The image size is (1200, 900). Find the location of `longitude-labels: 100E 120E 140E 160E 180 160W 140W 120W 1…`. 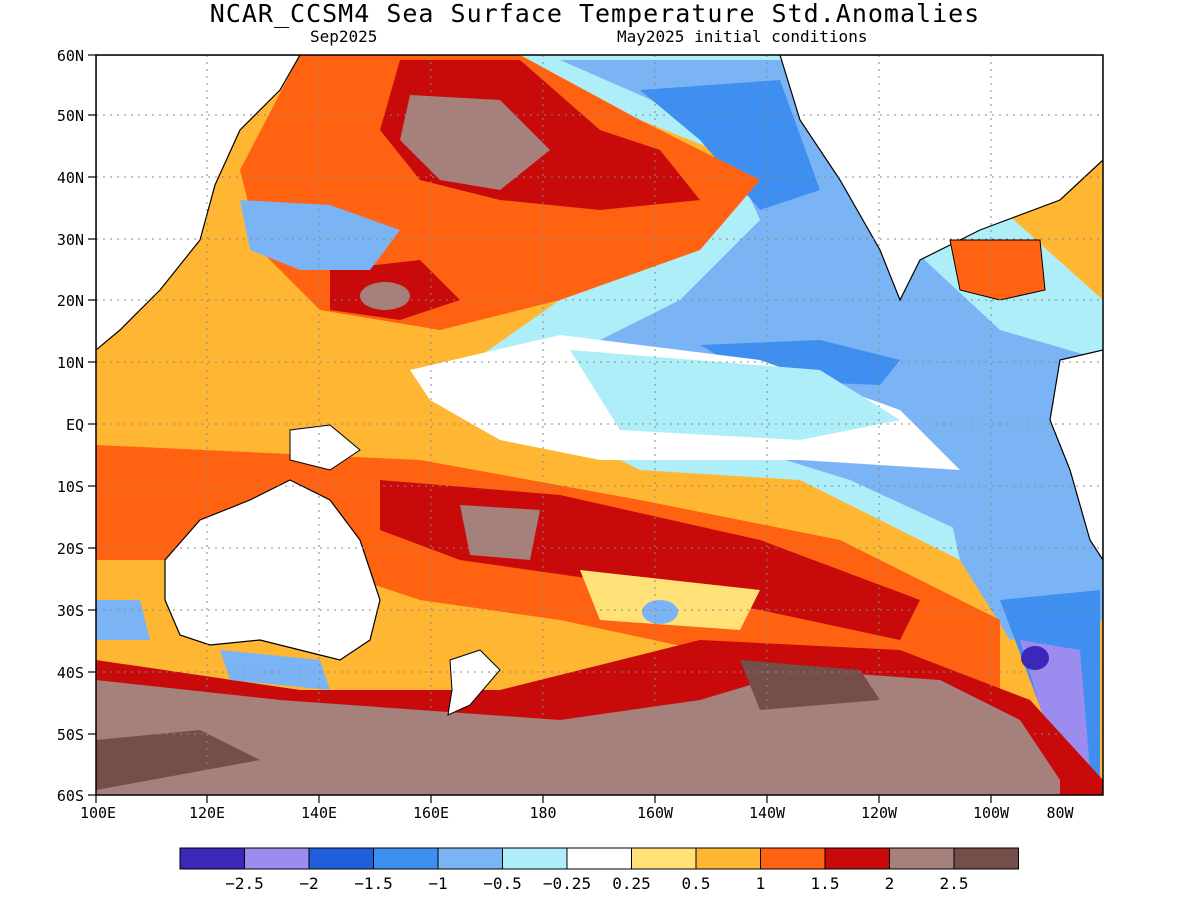

longitude-labels: 100E 120E 140E 160E 180 160W 140W 120W 1… is located at coordinates (577, 813).